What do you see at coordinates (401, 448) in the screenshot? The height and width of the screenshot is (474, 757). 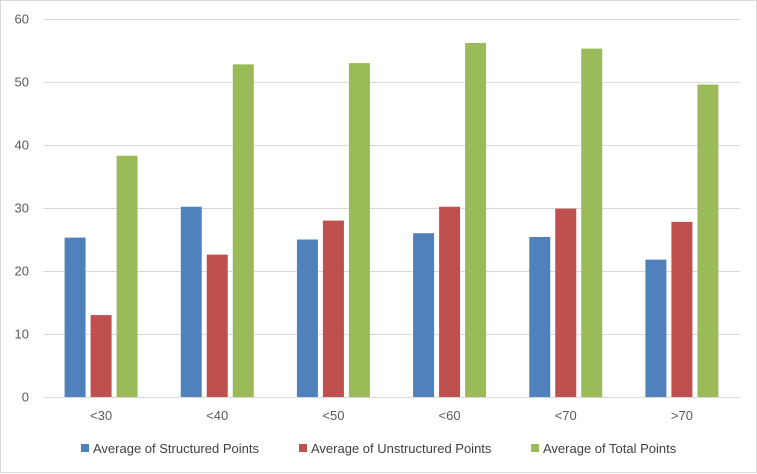 I see `legend-label: Average of Unstructured Points` at bounding box center [401, 448].